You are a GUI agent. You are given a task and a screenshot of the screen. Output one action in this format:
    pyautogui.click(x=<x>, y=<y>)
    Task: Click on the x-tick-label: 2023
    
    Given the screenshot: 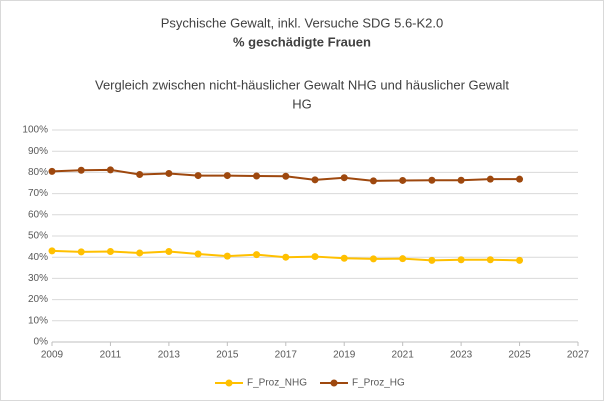 What is the action you would take?
    pyautogui.click(x=461, y=355)
    